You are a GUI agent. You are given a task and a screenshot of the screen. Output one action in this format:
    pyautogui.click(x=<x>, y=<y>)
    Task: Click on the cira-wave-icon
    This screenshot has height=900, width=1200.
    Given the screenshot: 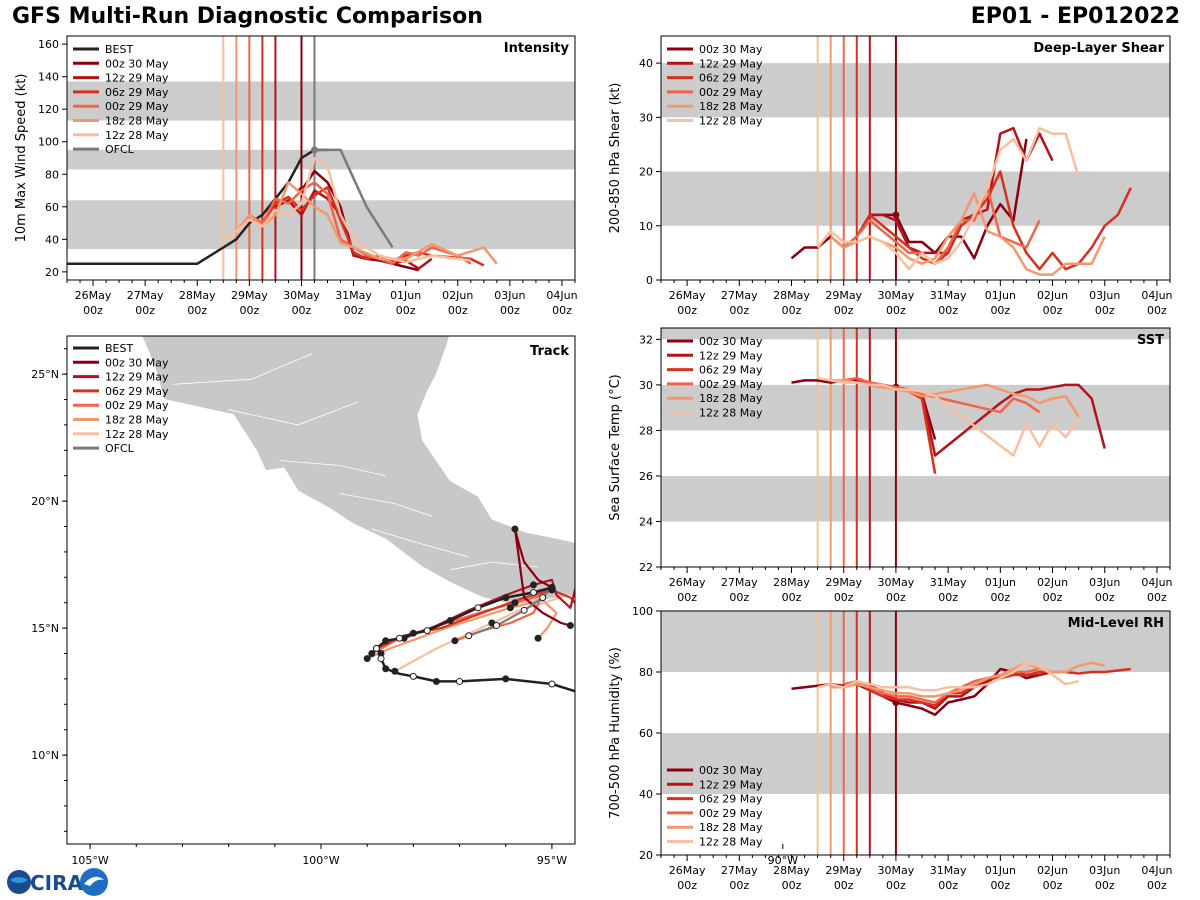 What is the action you would take?
    pyautogui.click(x=19, y=880)
    